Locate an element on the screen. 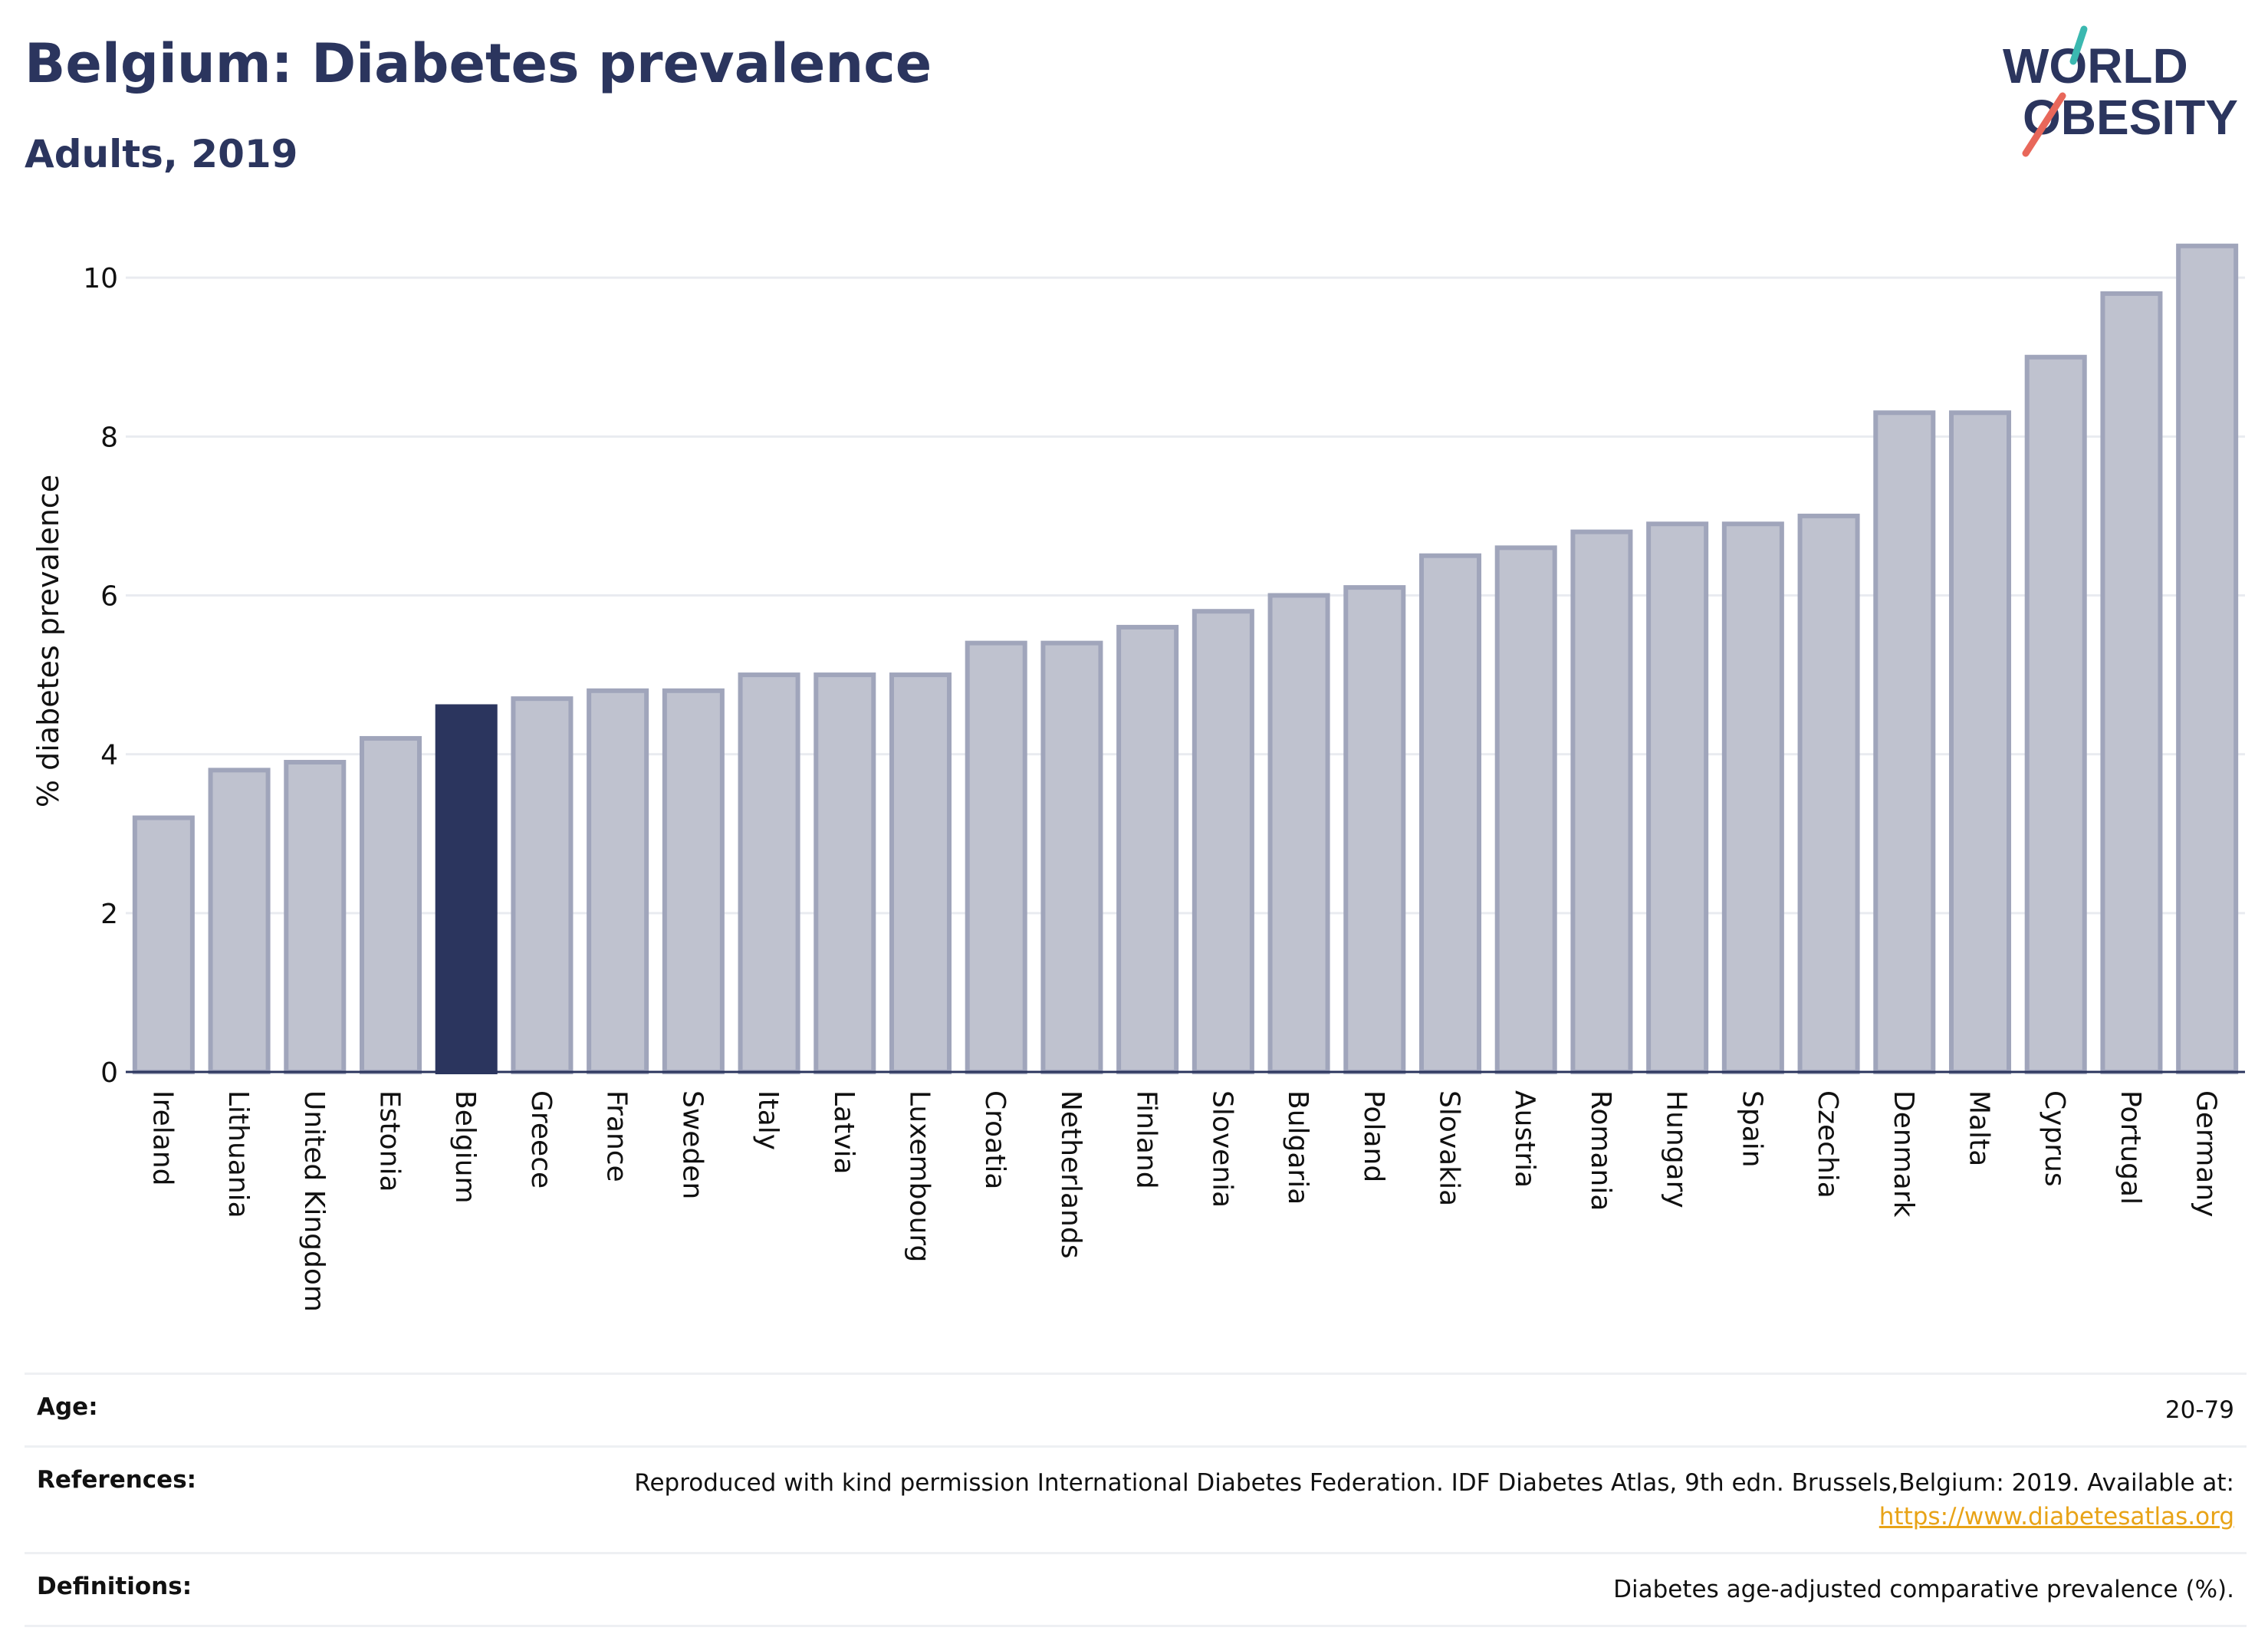 This screenshot has width=2268, height=1634. age-value: 20-79 is located at coordinates (2199, 1410).